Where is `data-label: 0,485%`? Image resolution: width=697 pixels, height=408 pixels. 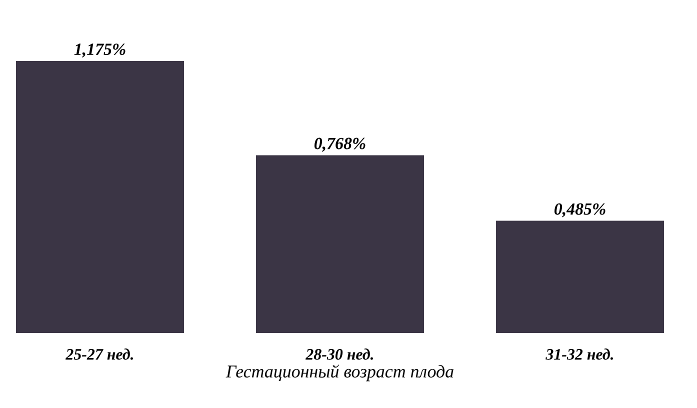 data-label: 0,485% is located at coordinates (580, 210).